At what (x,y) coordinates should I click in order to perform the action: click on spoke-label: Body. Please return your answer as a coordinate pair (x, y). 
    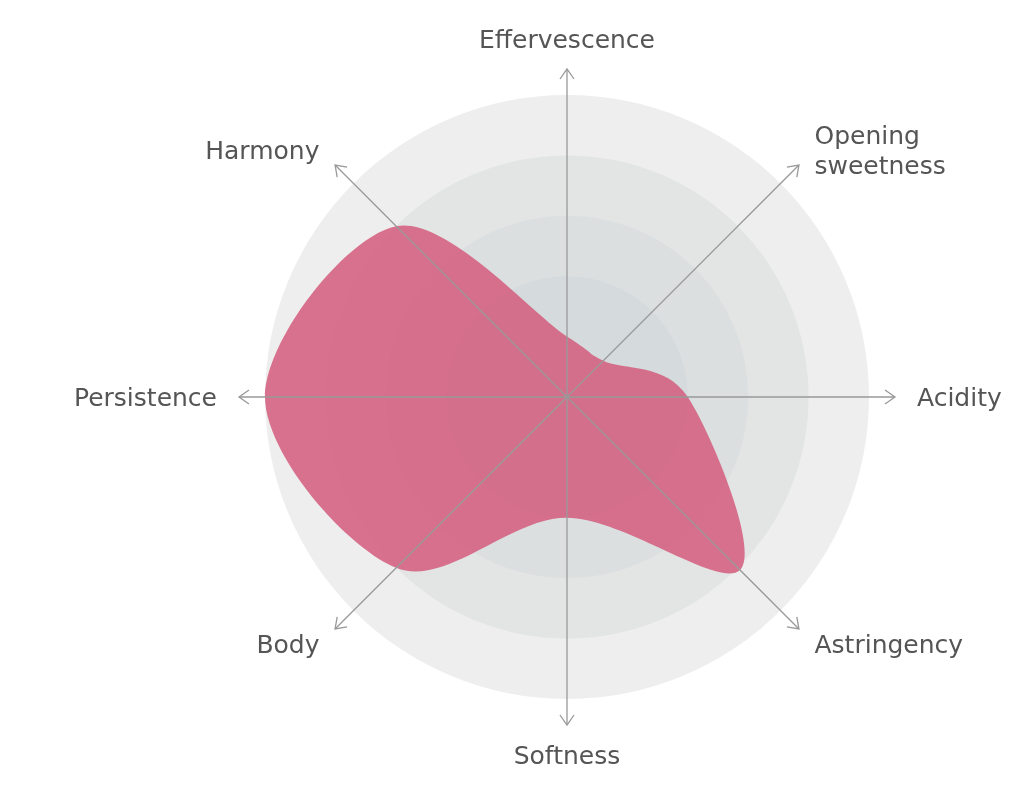
    Looking at the image, I should click on (288, 645).